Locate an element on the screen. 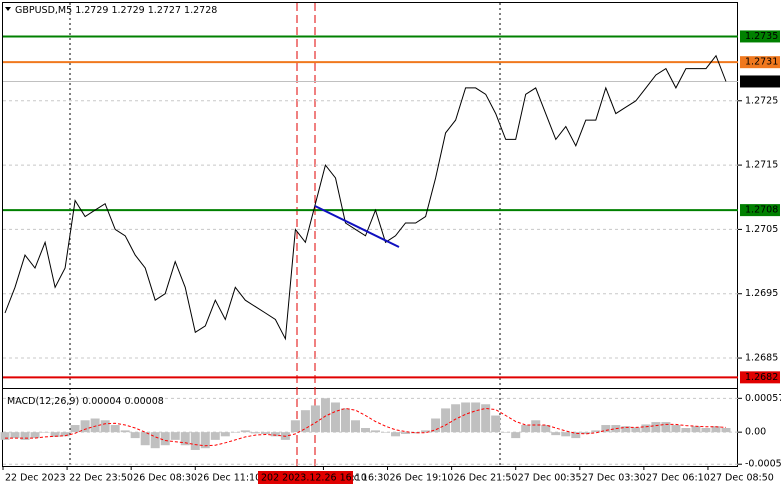 The width and height of the screenshot is (781, 489). signal-value: 0.00008 is located at coordinates (144, 401).